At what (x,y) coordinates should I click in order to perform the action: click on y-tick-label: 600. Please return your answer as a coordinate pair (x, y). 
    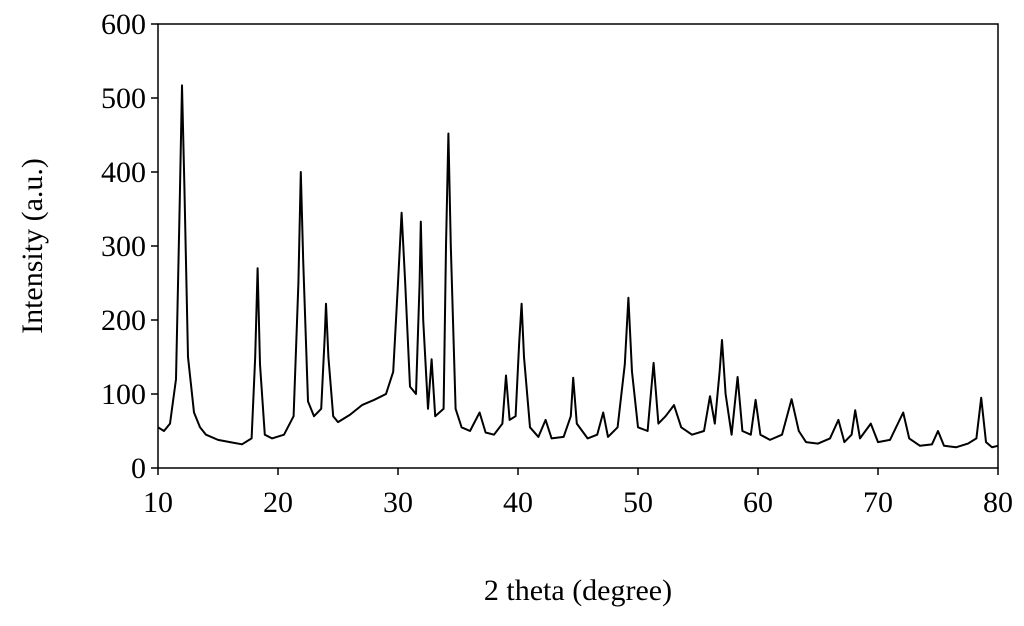
    Looking at the image, I should click on (123, 24).